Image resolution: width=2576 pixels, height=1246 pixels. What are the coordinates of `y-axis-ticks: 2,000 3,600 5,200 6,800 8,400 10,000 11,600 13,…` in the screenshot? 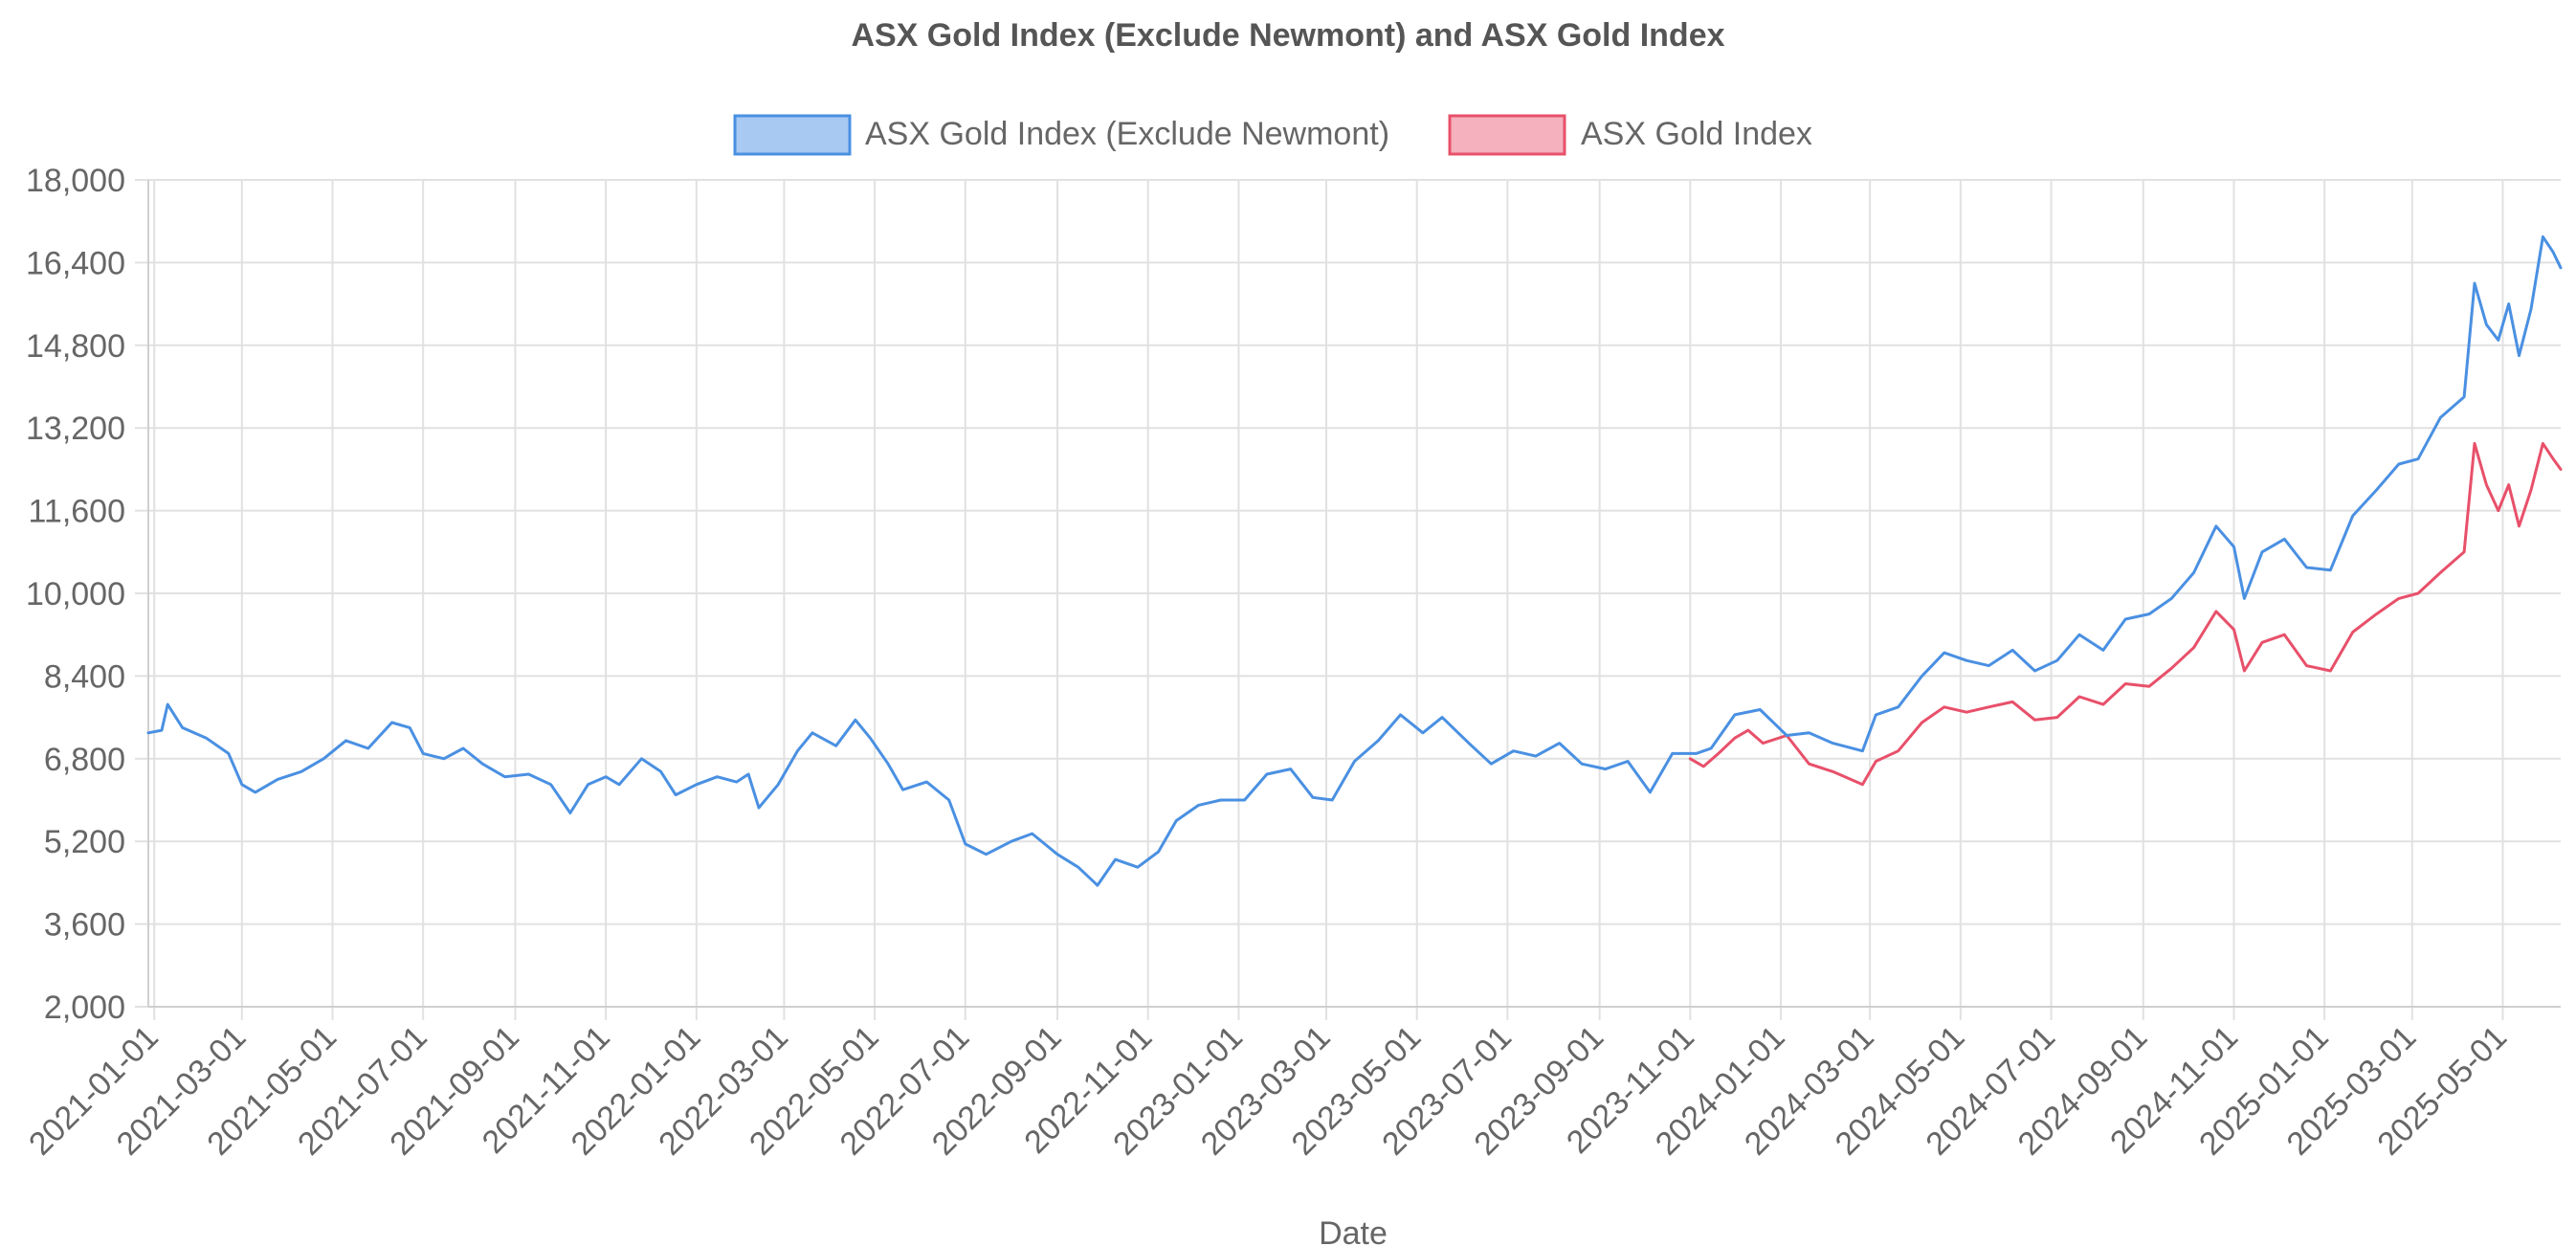 It's located at (75, 595).